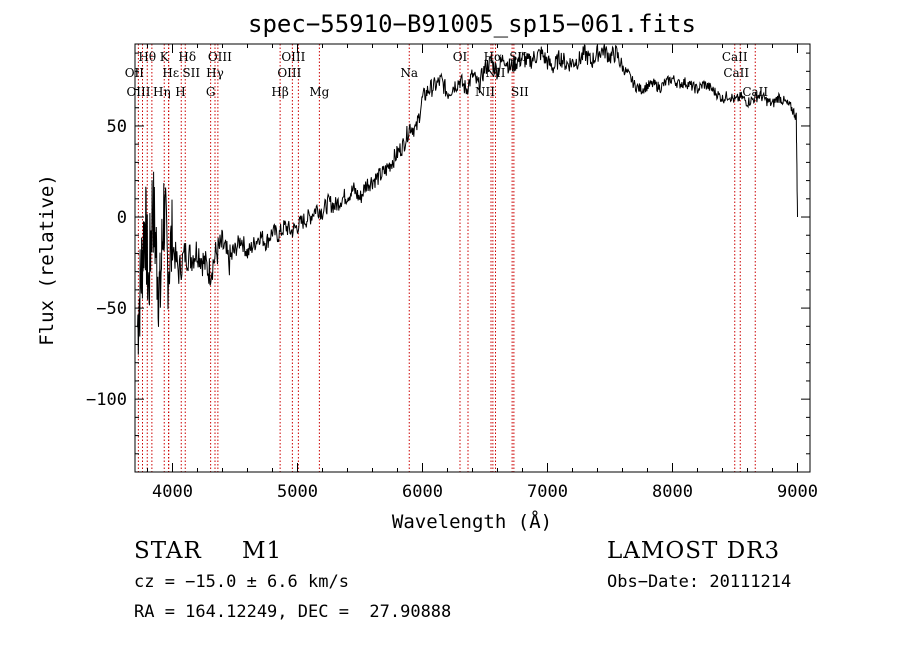  What do you see at coordinates (460, 57) in the screenshot?
I see `line-label: OI` at bounding box center [460, 57].